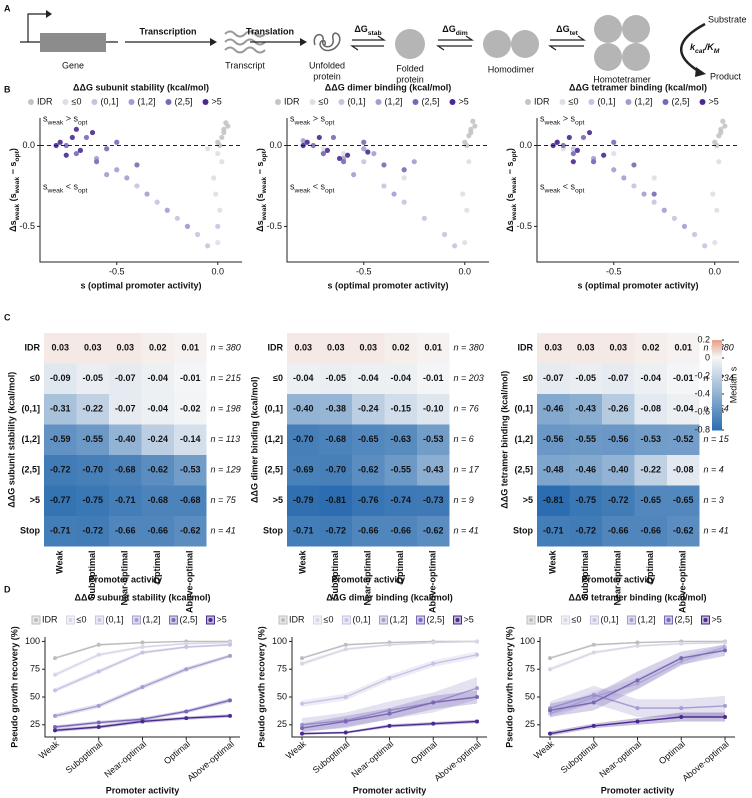 This screenshot has width=752, height=798. I want to click on y-tick-label: >5, so click(278, 500).